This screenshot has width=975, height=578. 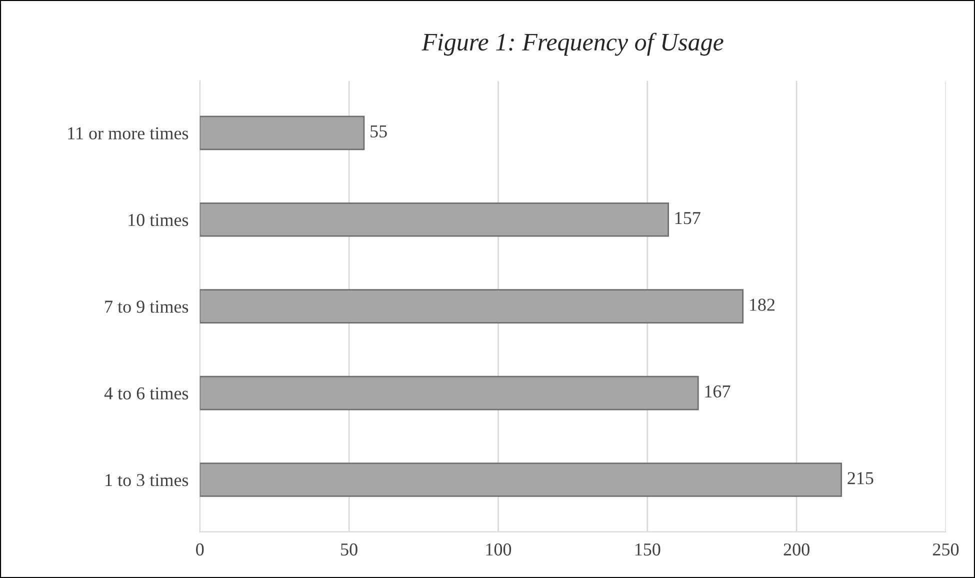 I want to click on y-tick-label: 7 to 9 times, so click(x=146, y=306).